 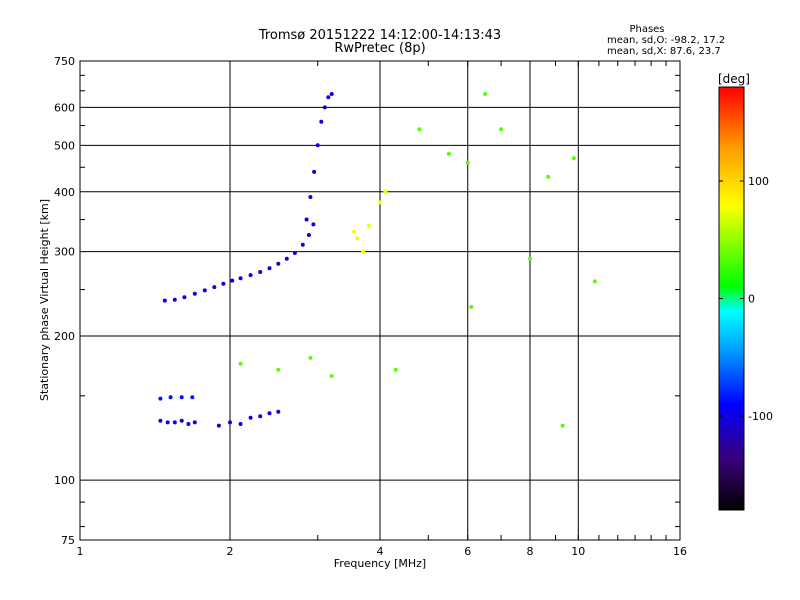 I want to click on phase-stats-o: mean, sd,O: -98.2, 17.2, so click(x=666, y=40).